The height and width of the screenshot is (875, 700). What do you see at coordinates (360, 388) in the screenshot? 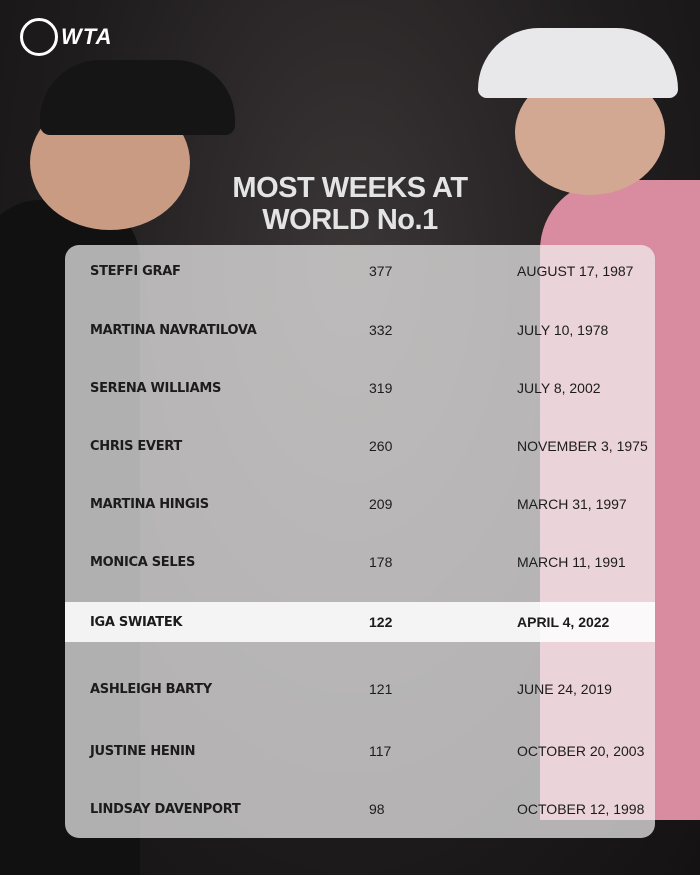
I see `table-row: SERENA WILLIAMS 319 JULY 8, 2002` at bounding box center [360, 388].